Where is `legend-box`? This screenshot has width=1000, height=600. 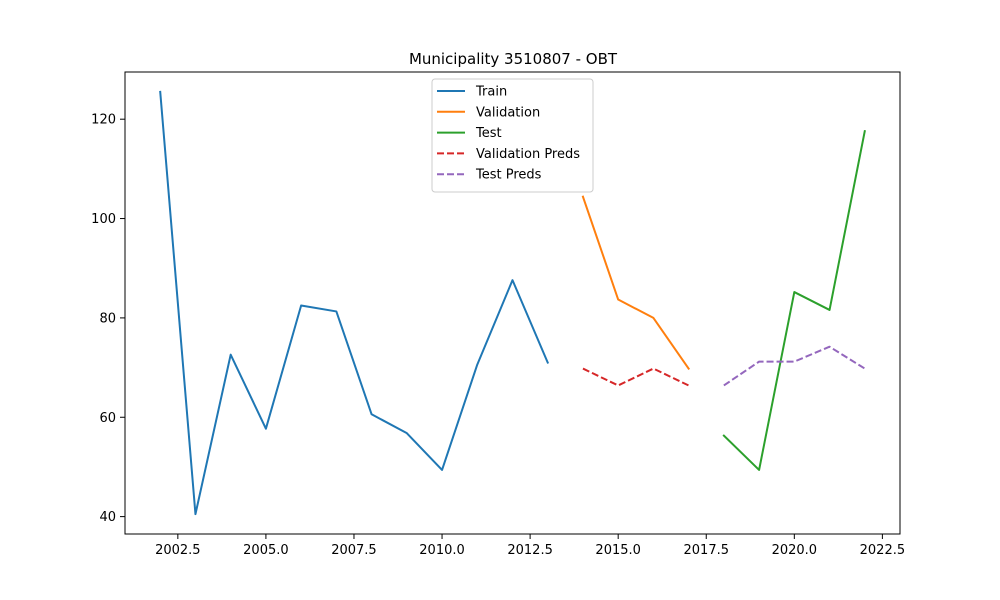 legend-box is located at coordinates (512, 135).